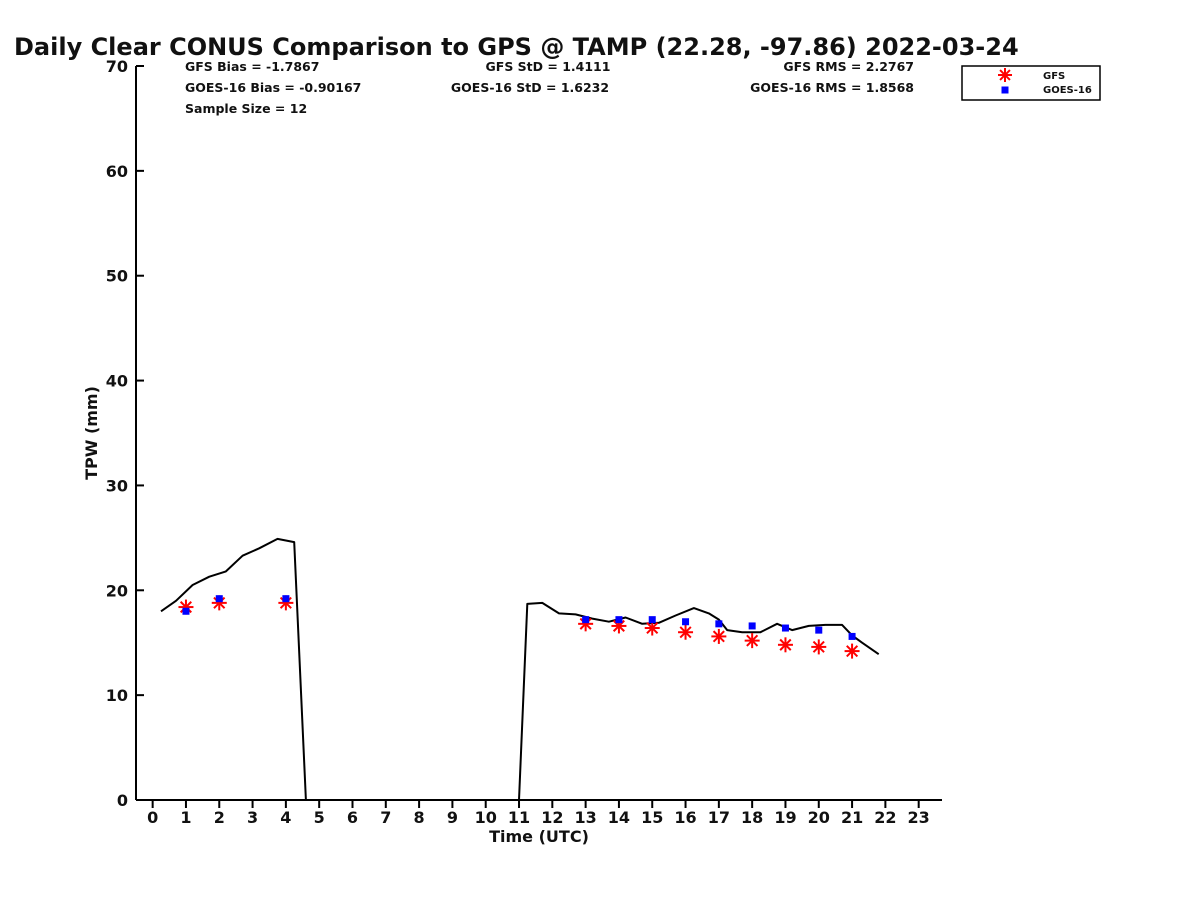 This screenshot has height=900, width=1200. I want to click on x-tick-label: 4, so click(285, 817).